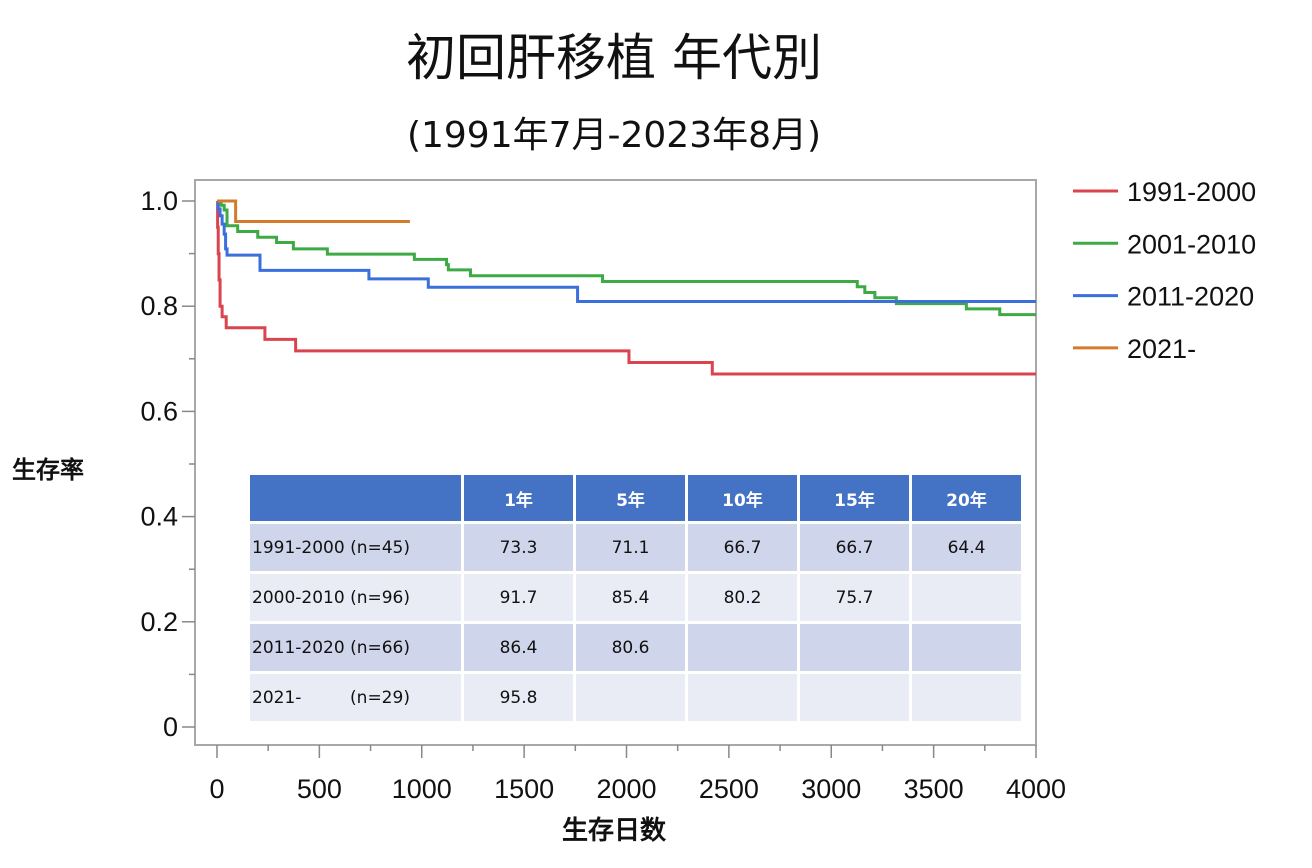  What do you see at coordinates (630, 498) in the screenshot?
I see `table-header-cell: 5年` at bounding box center [630, 498].